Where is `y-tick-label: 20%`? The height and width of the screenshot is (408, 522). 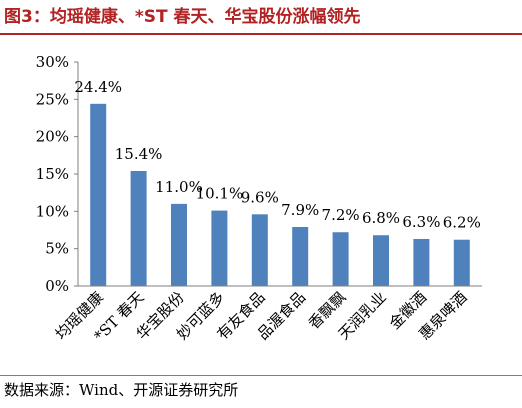 y-tick-label: 20% is located at coordinates (52, 137).